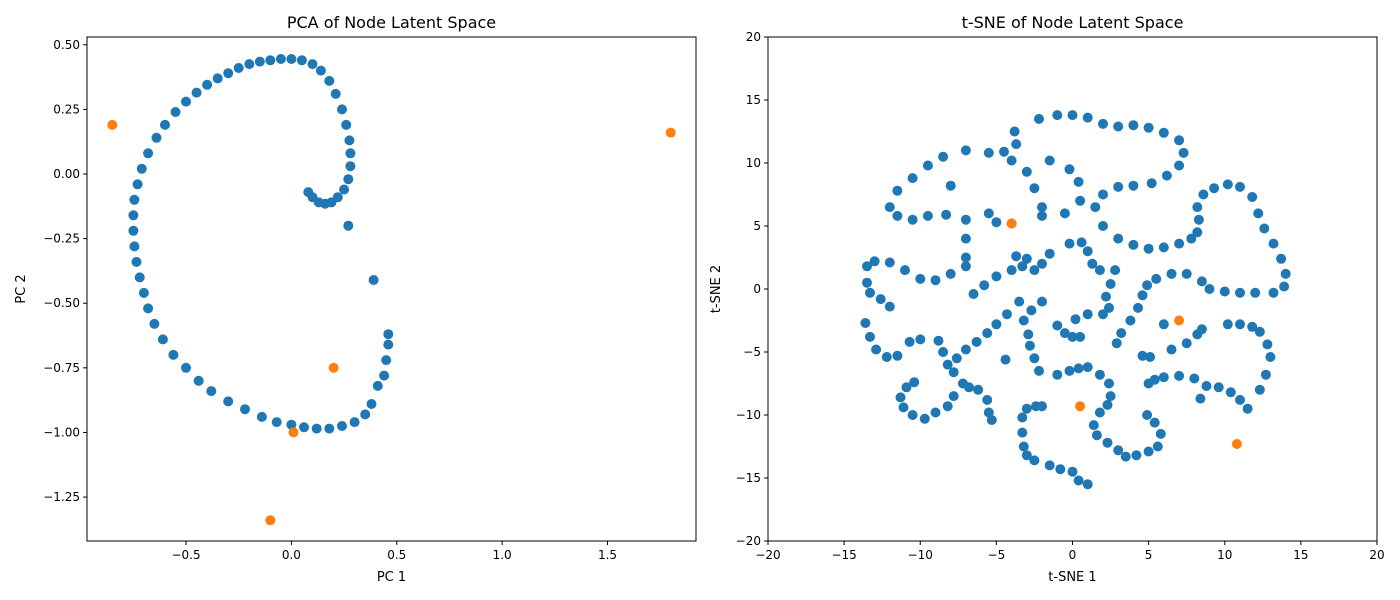  I want to click on tsne-outlier-point, so click(1236, 444).